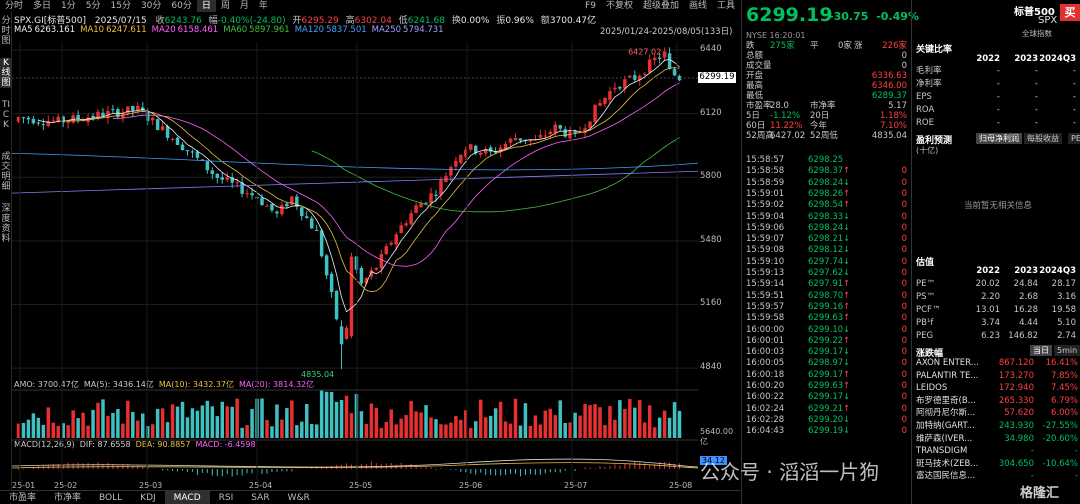  I want to click on valuation-value: 28.17, so click(1063, 284).